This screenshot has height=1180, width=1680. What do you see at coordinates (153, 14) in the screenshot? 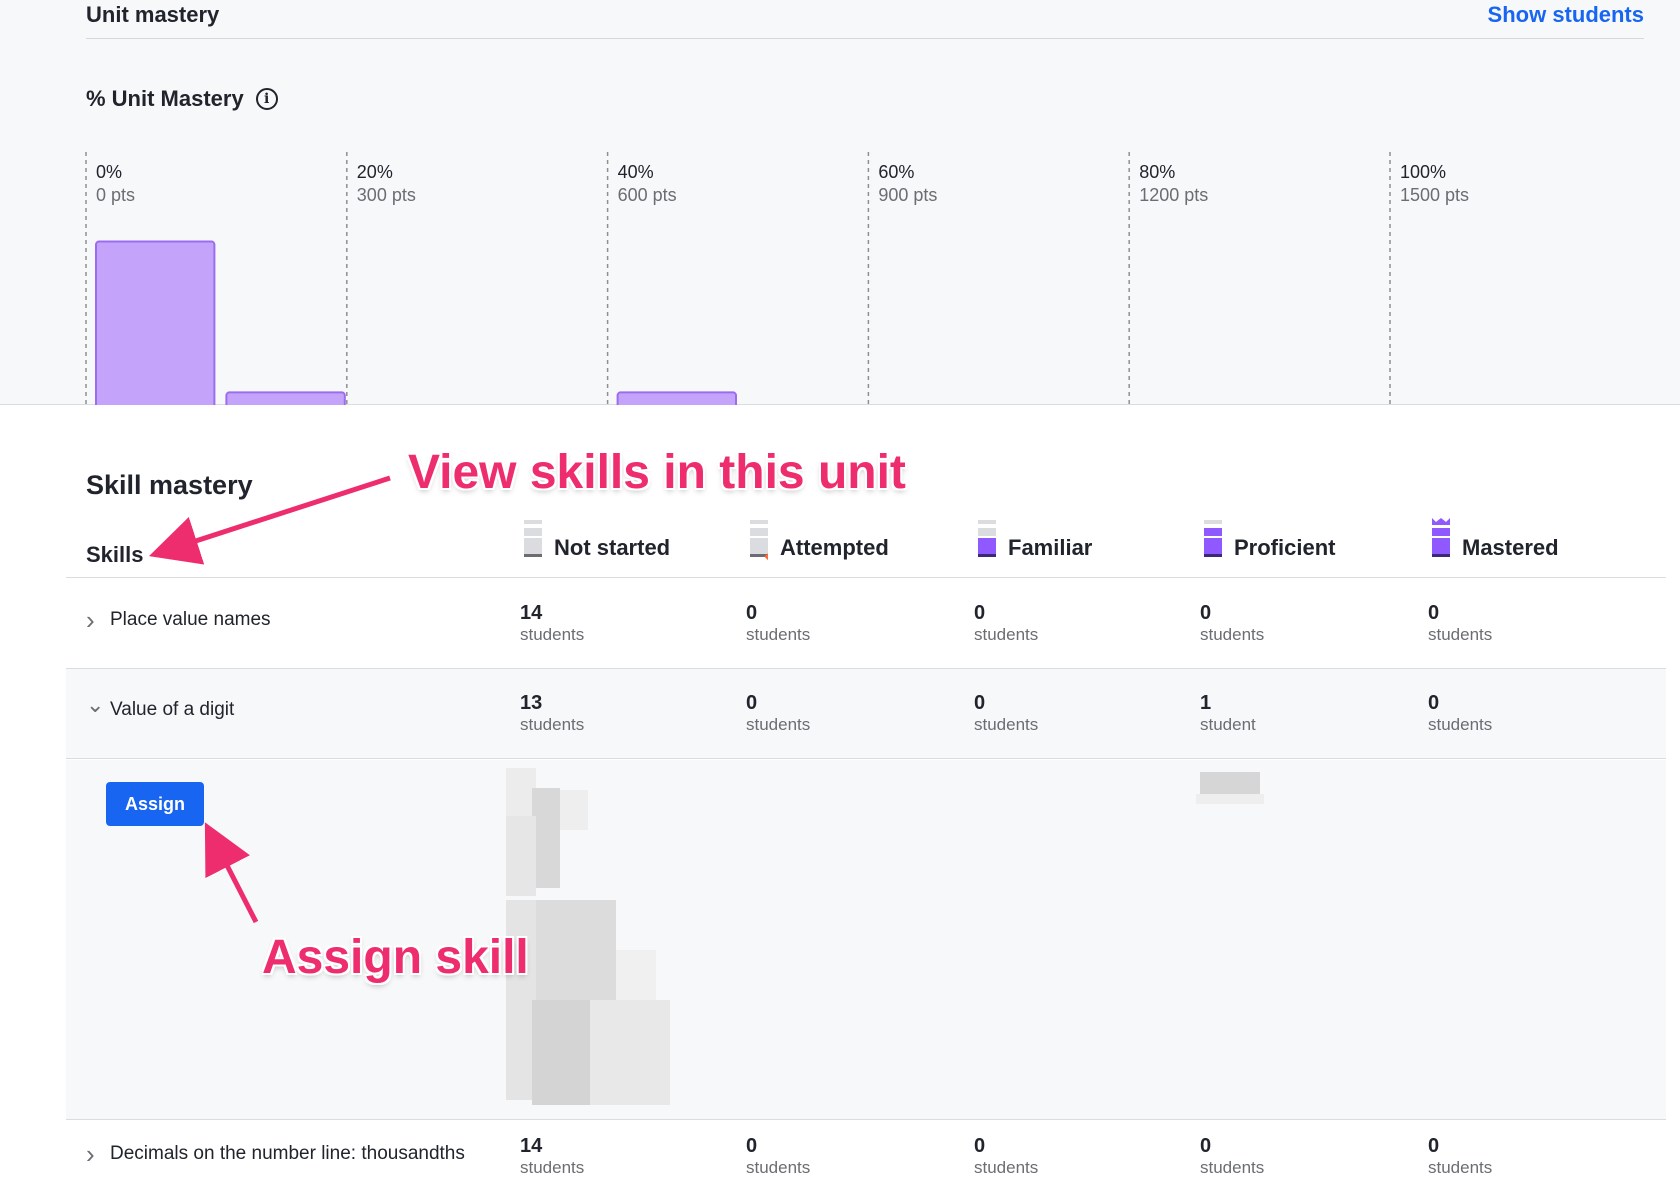
I see `unit-mastery-title: Unit mastery` at bounding box center [153, 14].